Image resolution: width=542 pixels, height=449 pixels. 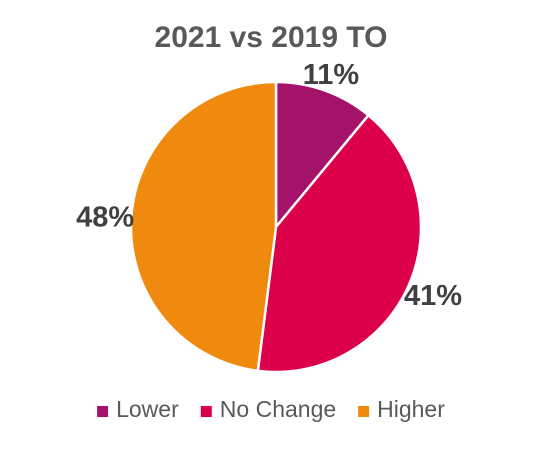 What do you see at coordinates (331, 75) in the screenshot?
I see `data-label-lower: 11%` at bounding box center [331, 75].